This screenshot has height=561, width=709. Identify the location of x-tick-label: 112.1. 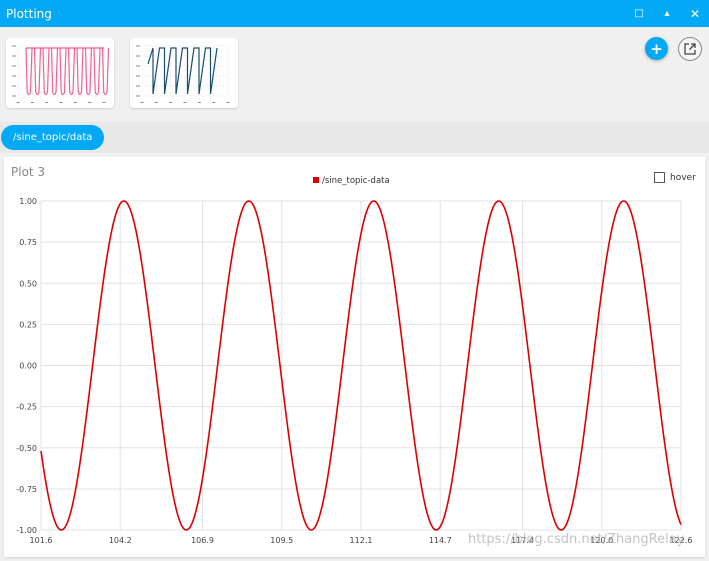
(361, 540).